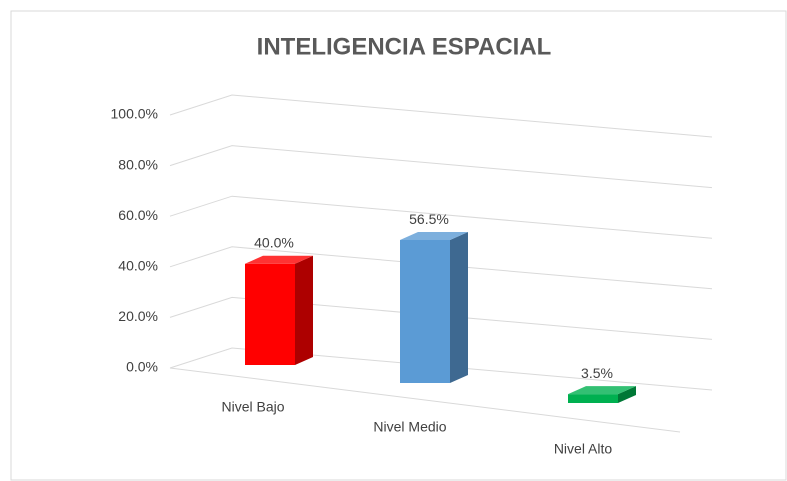 The height and width of the screenshot is (481, 787). I want to click on x-tick-label: Nivel Alto, so click(583, 449).